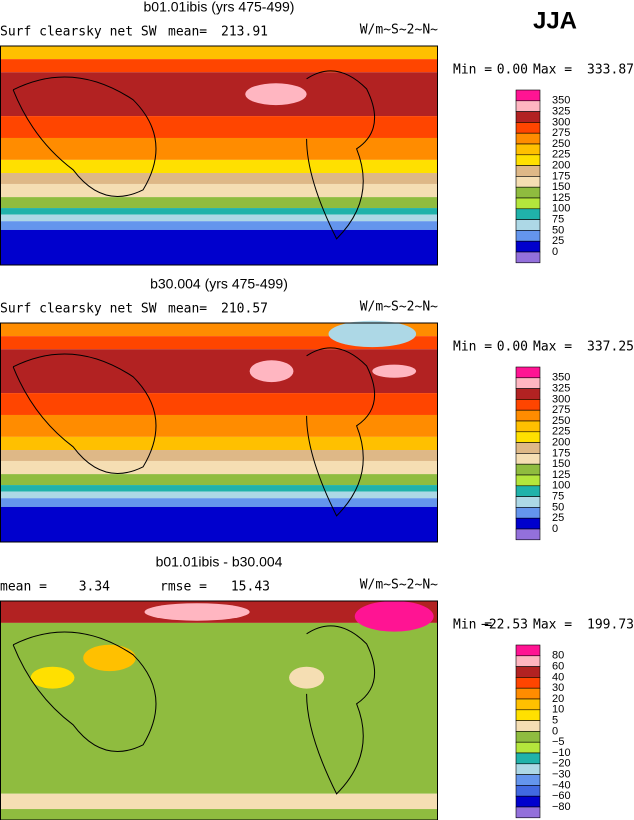  I want to click on legend-label: −30, so click(561, 775).